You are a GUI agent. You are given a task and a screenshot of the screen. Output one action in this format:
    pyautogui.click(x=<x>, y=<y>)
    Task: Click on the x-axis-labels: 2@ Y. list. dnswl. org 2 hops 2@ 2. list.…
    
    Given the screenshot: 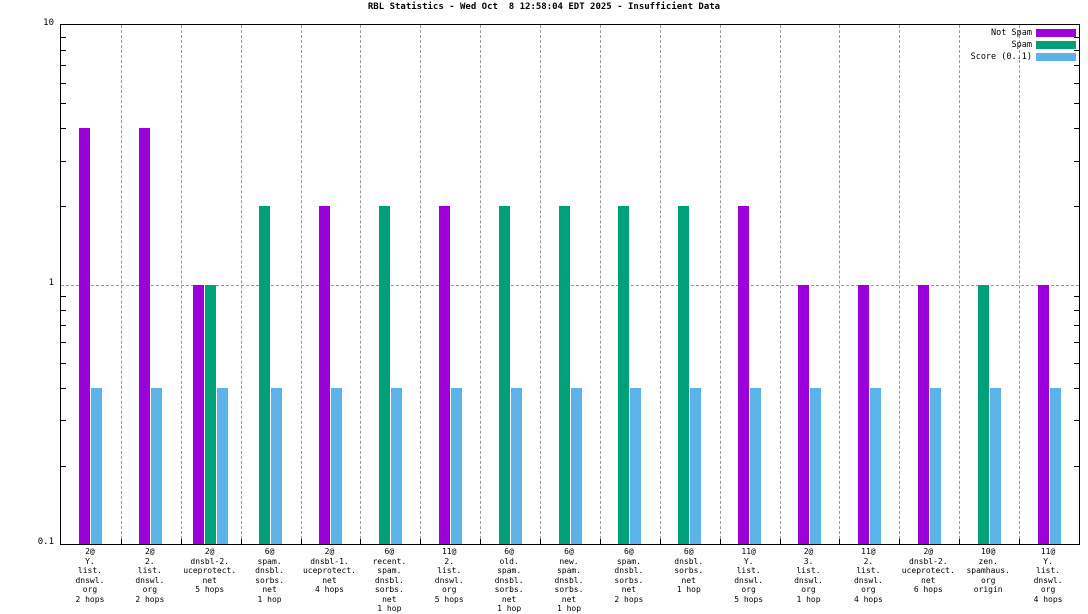 What is the action you would take?
    pyautogui.click(x=569, y=580)
    